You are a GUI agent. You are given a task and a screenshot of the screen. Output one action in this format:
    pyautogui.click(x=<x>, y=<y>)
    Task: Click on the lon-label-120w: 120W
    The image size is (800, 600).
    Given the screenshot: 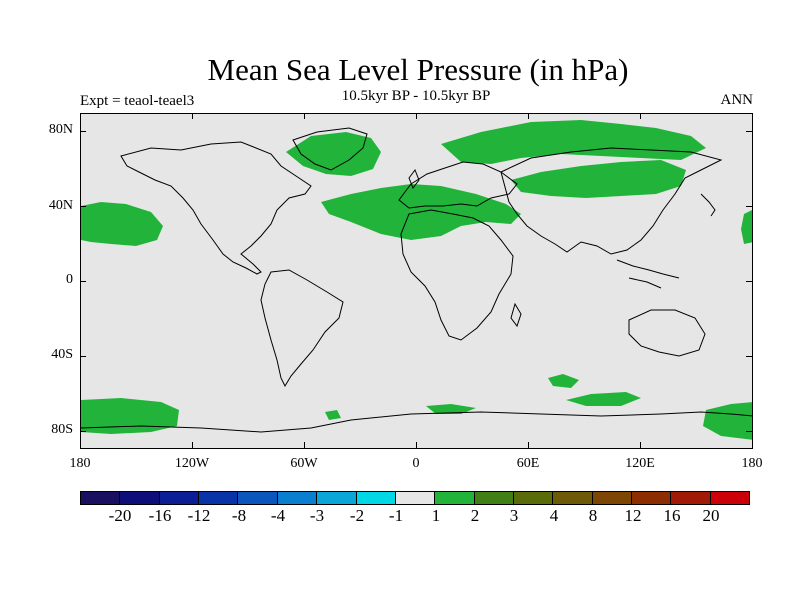 What is the action you would take?
    pyautogui.click(x=192, y=463)
    